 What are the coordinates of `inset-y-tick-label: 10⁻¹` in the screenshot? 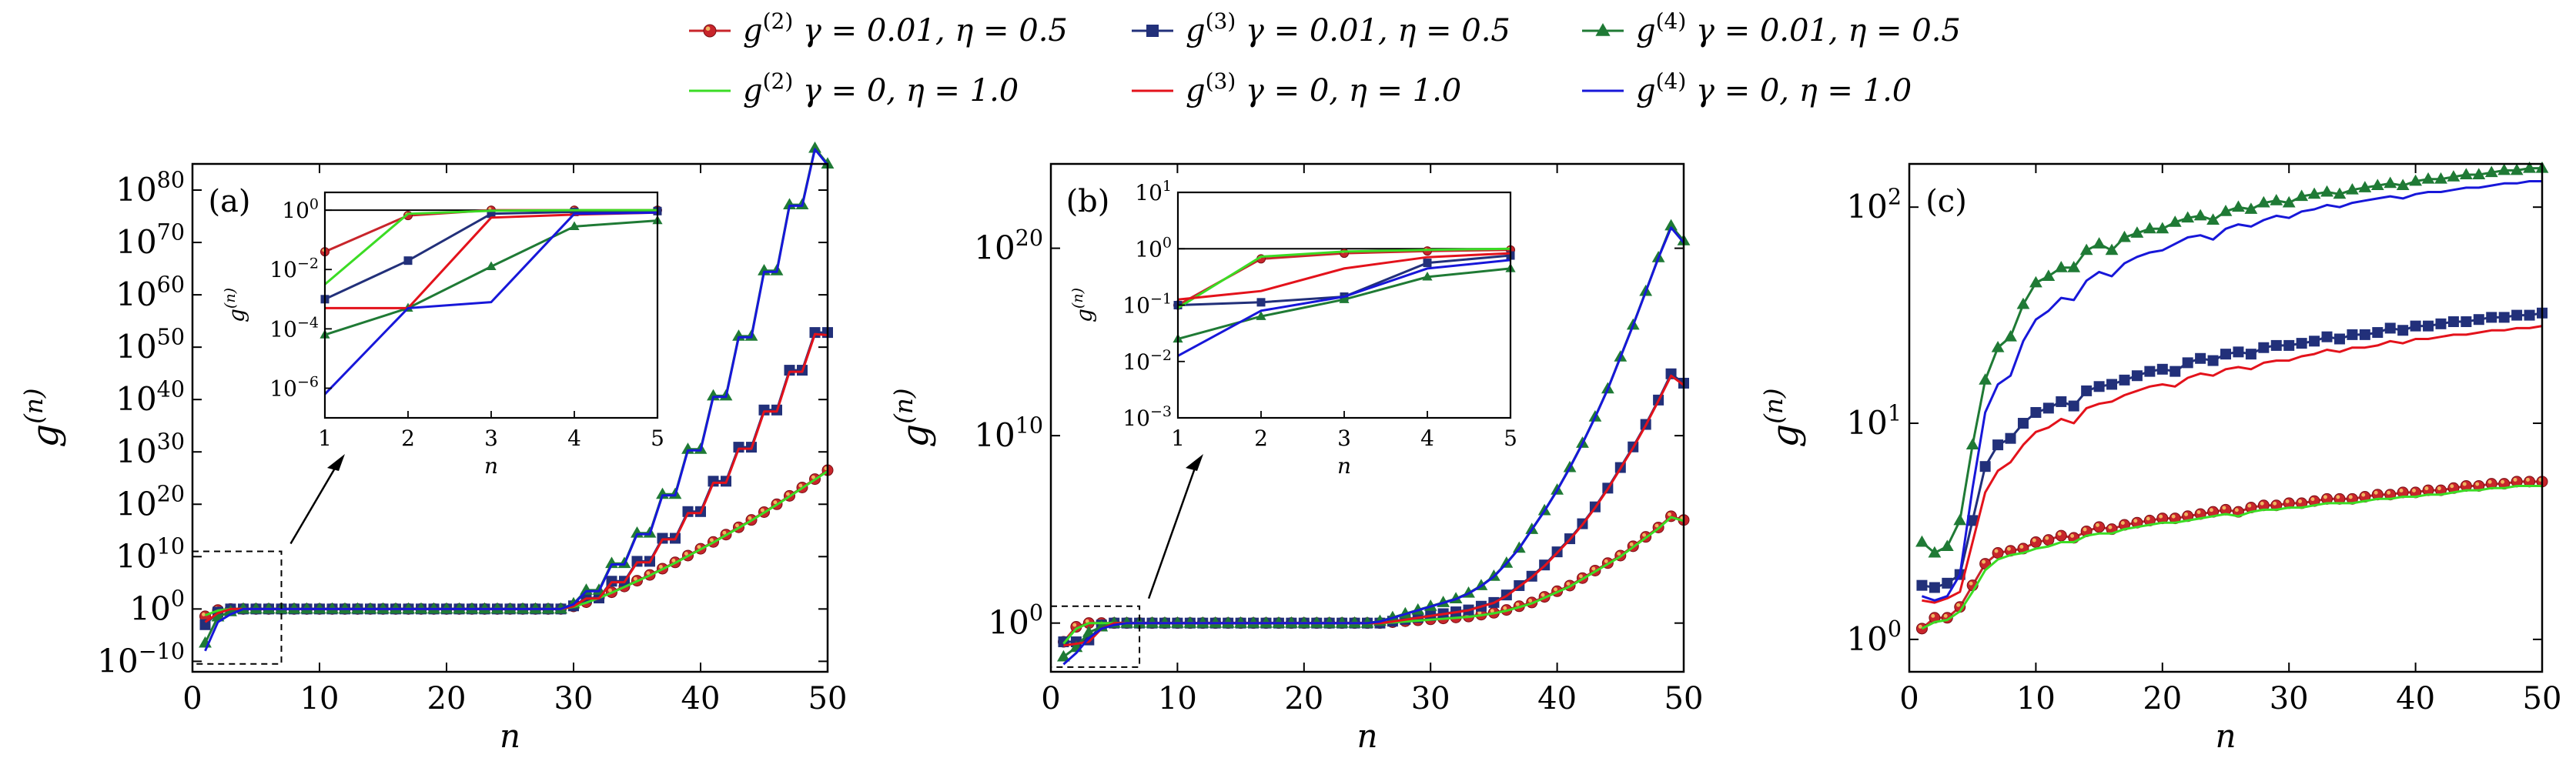 It's located at (1147, 305).